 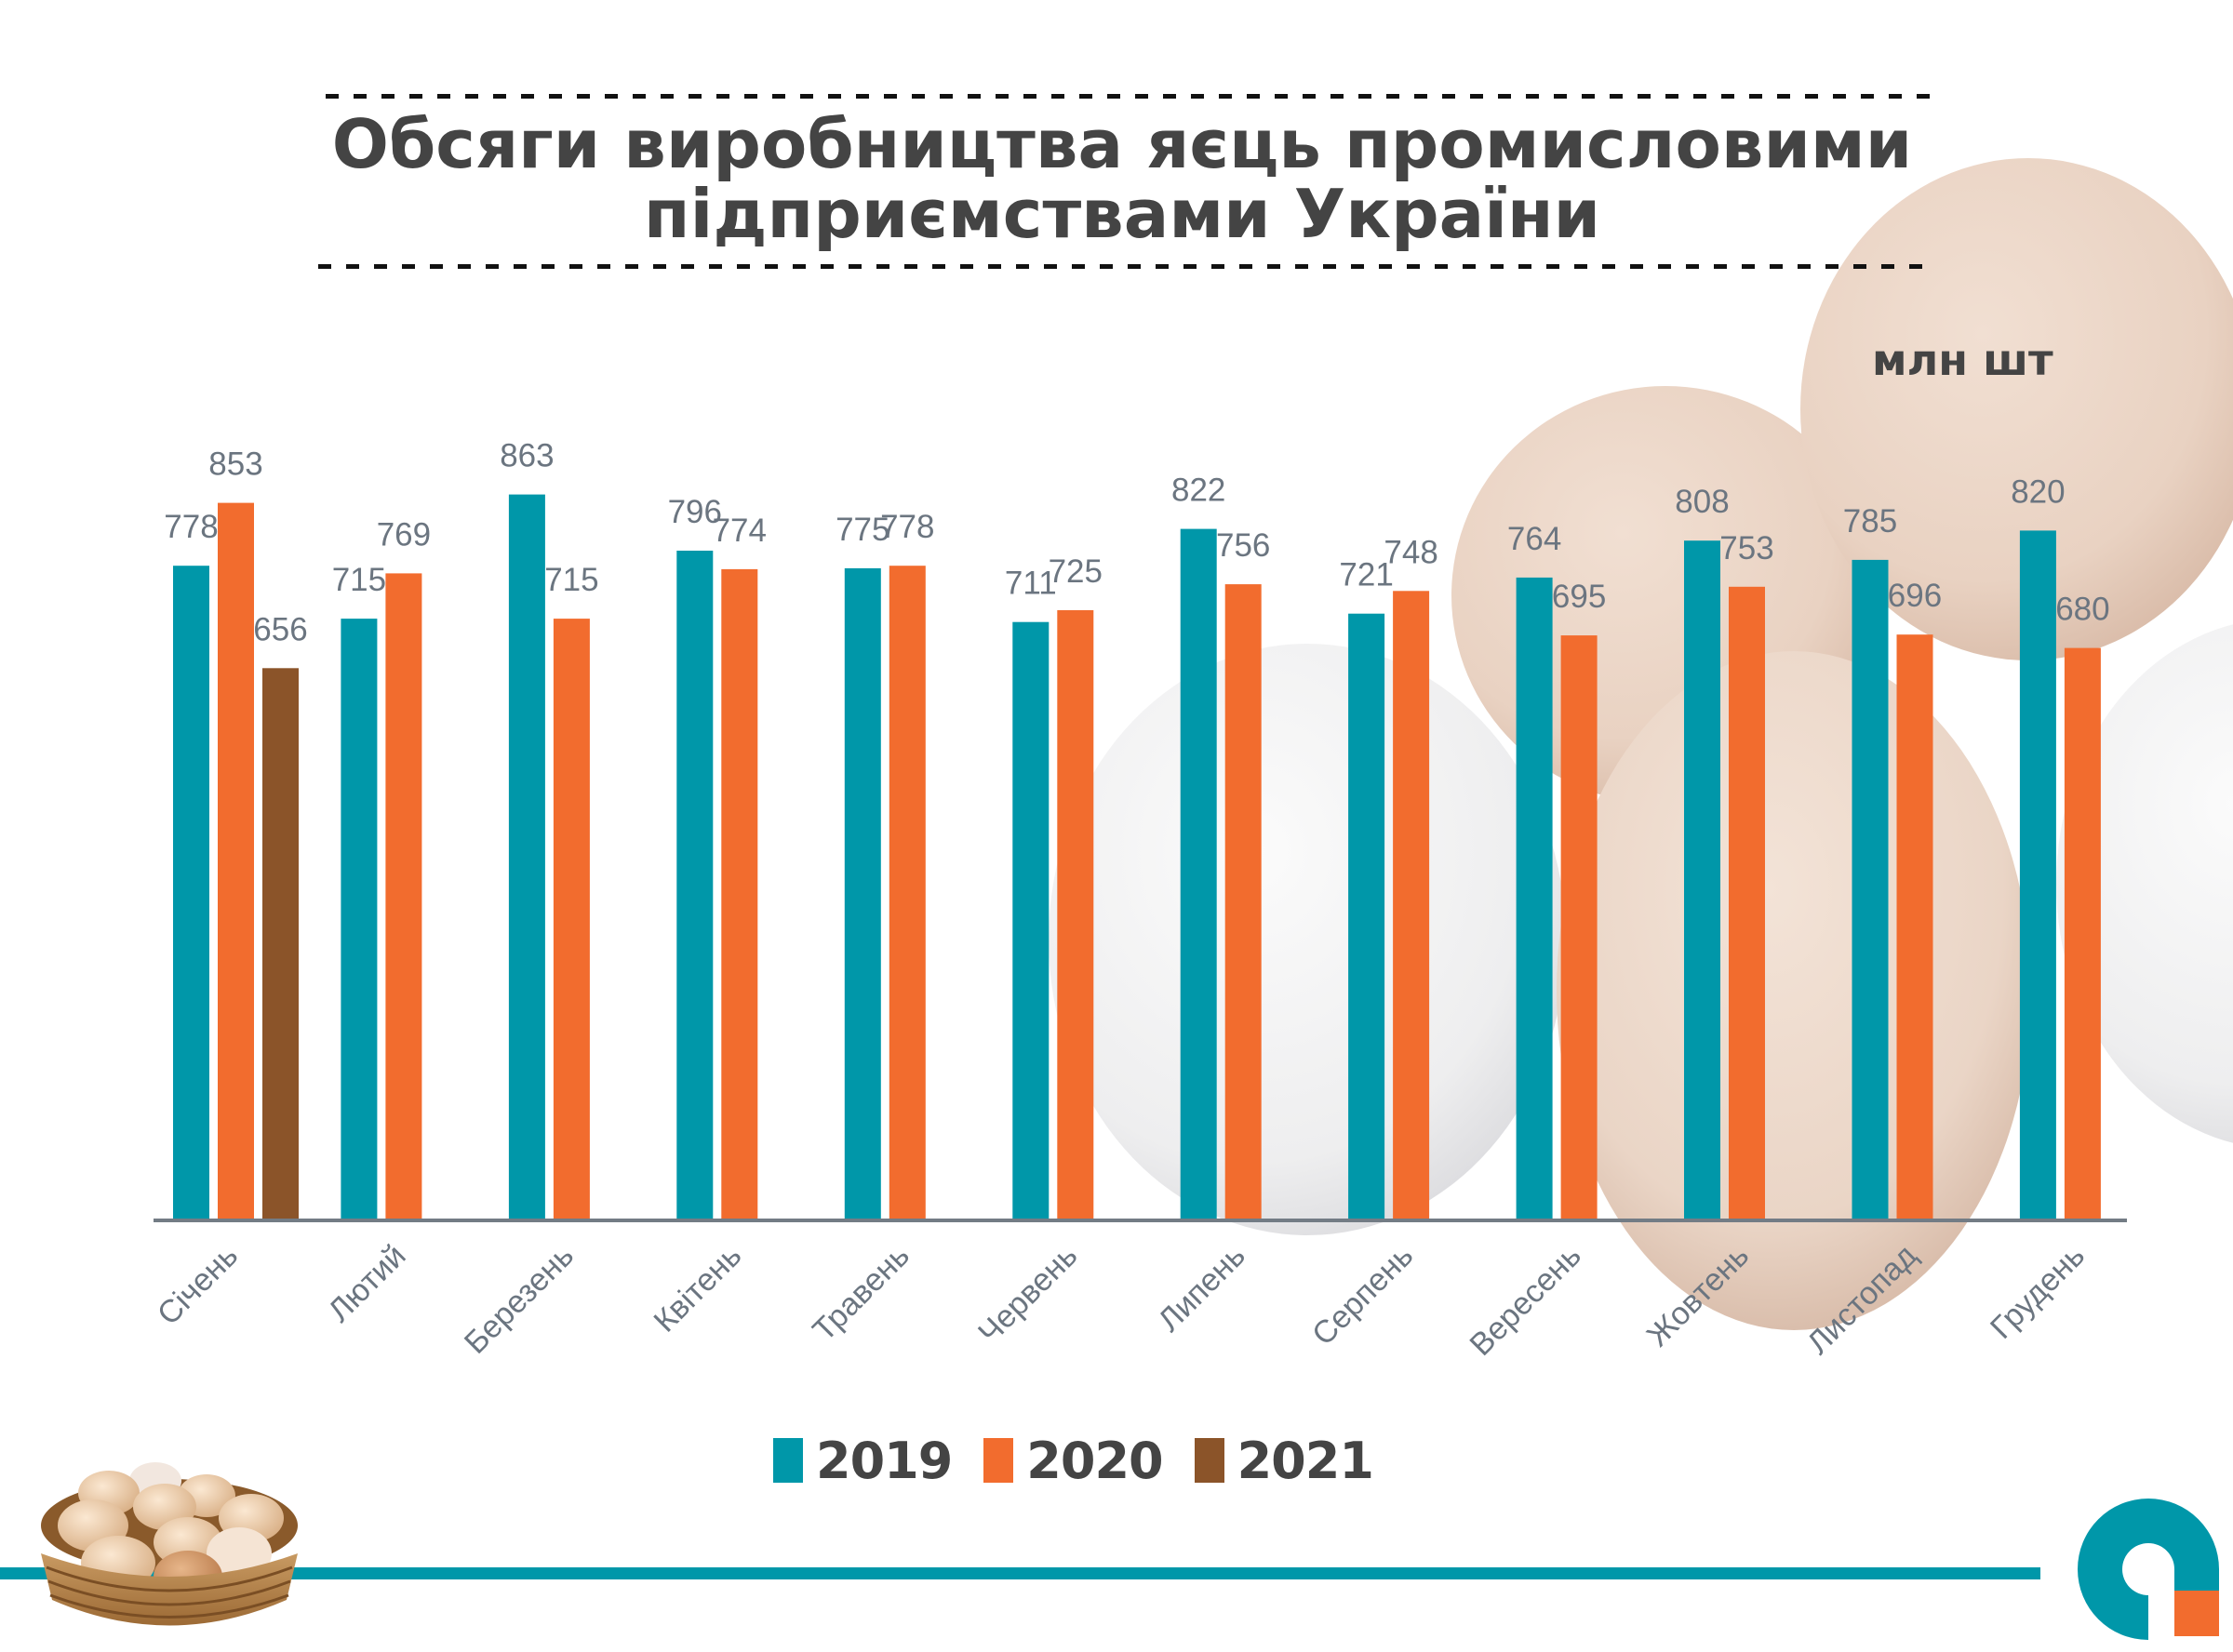 I want to click on data-label-2019-6: 711, so click(x=1031, y=584).